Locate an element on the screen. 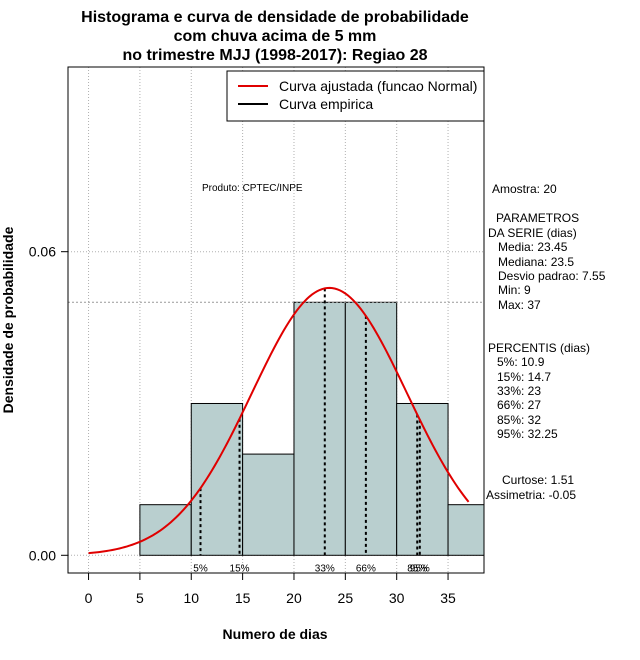  percentile-label: 33% is located at coordinates (325, 568).